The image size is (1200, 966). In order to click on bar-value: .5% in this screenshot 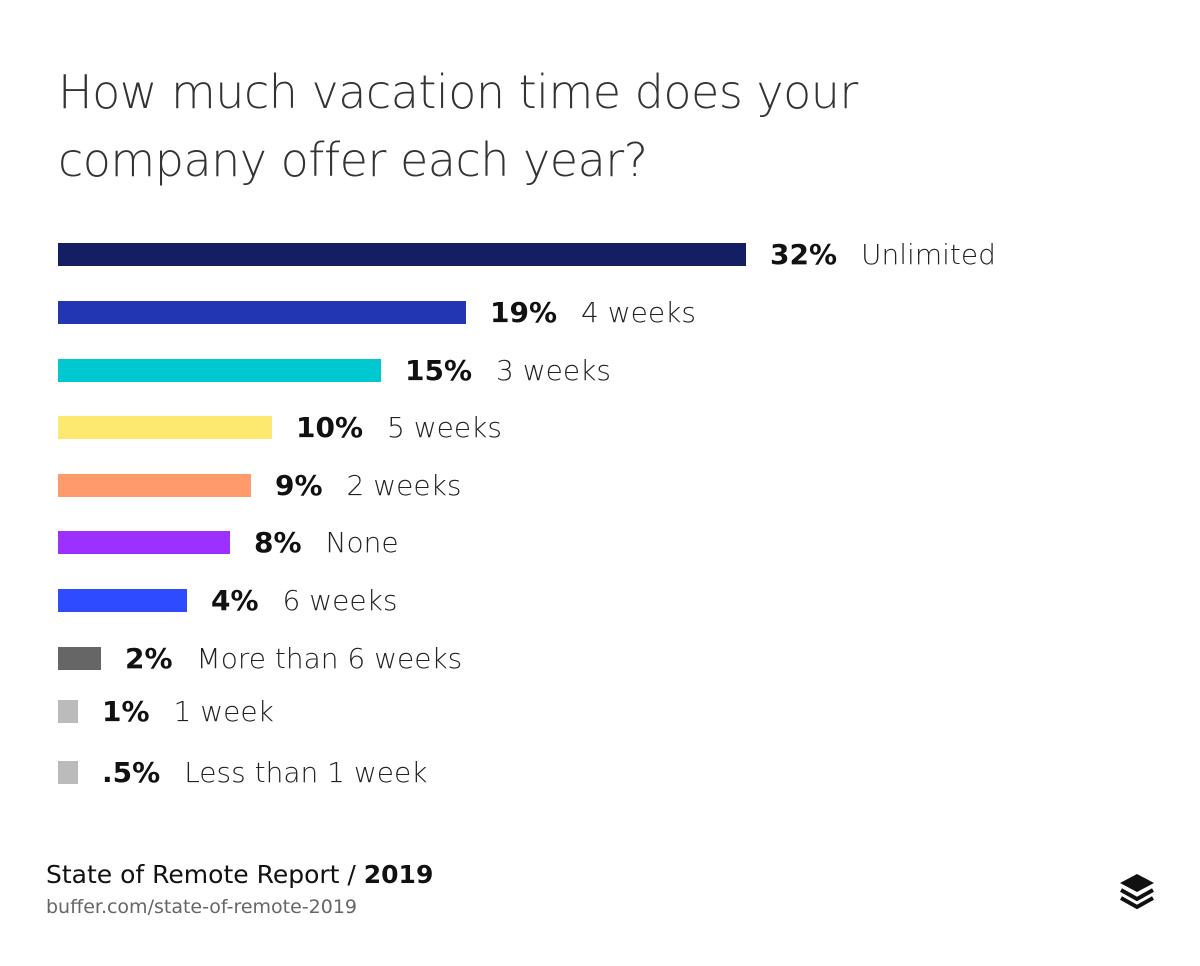, I will do `click(131, 772)`.